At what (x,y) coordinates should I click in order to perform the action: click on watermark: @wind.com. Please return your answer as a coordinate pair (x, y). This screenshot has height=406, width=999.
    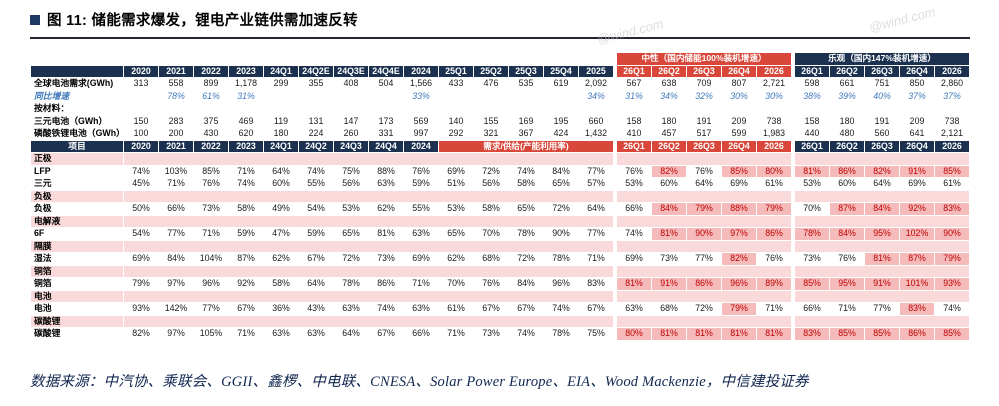
    Looking at the image, I should click on (630, 31).